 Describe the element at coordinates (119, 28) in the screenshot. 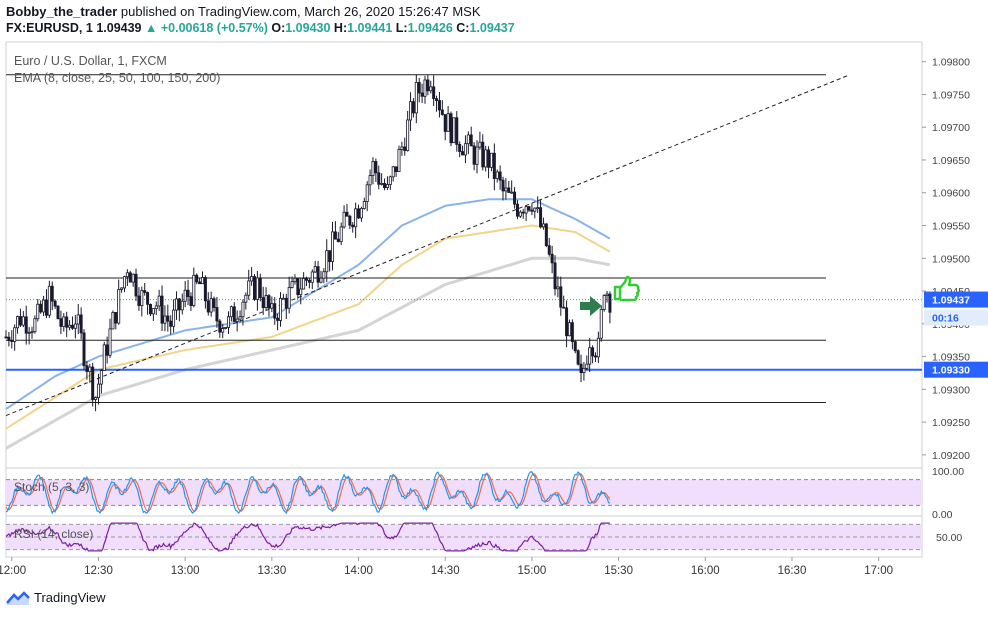

I see `last-price: 1.09439` at that location.